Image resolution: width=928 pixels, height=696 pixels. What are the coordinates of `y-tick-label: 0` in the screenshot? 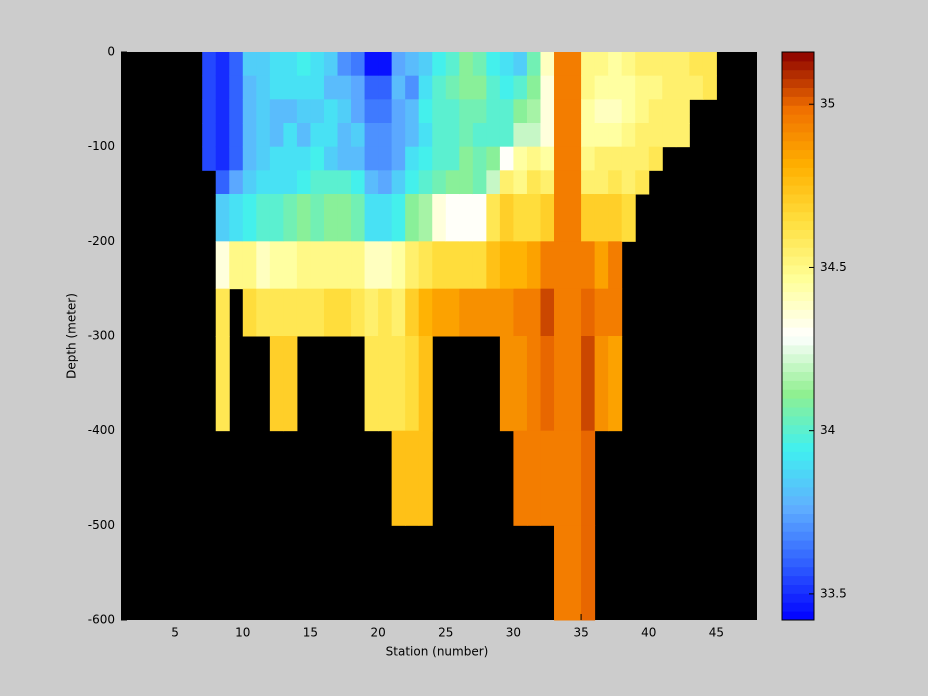 It's located at (111, 52).